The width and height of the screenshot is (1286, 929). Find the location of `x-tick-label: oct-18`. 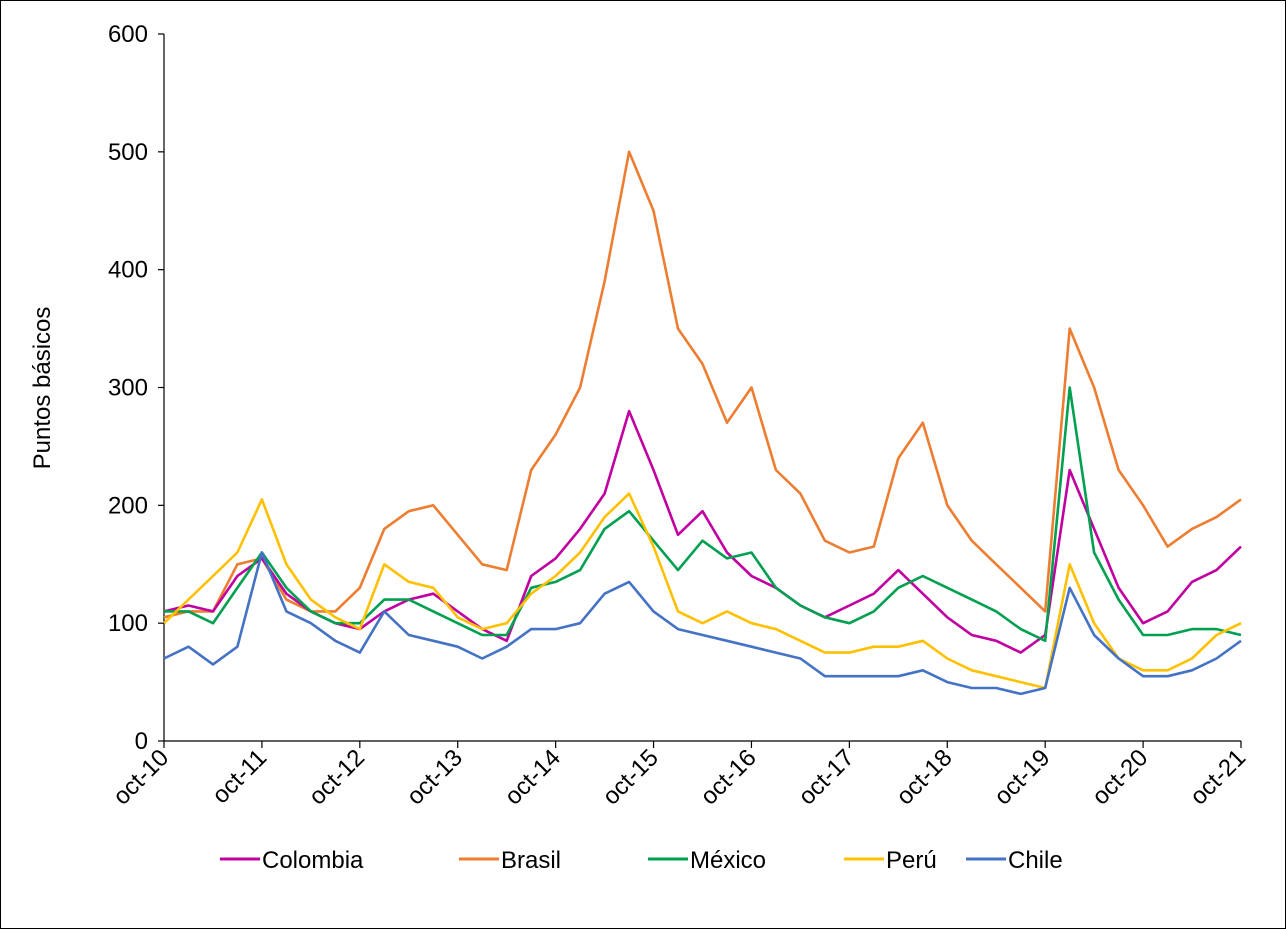

x-tick-label: oct-18 is located at coordinates (924, 777).